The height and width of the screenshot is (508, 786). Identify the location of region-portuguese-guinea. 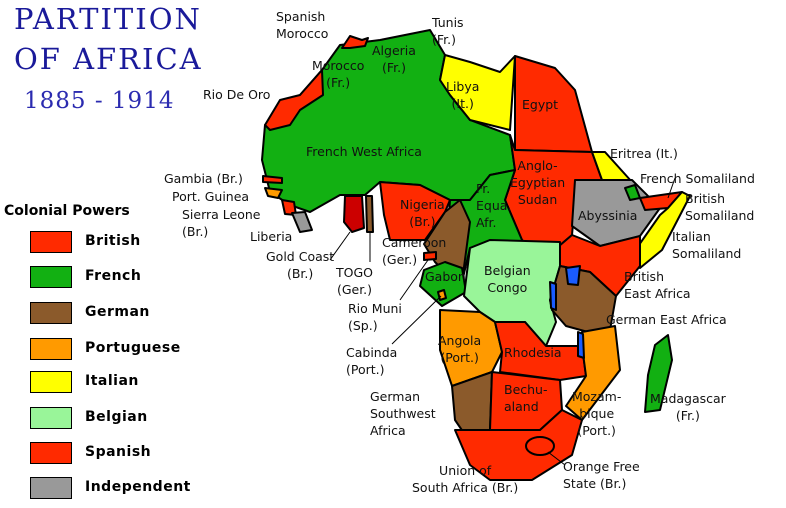
(273, 193).